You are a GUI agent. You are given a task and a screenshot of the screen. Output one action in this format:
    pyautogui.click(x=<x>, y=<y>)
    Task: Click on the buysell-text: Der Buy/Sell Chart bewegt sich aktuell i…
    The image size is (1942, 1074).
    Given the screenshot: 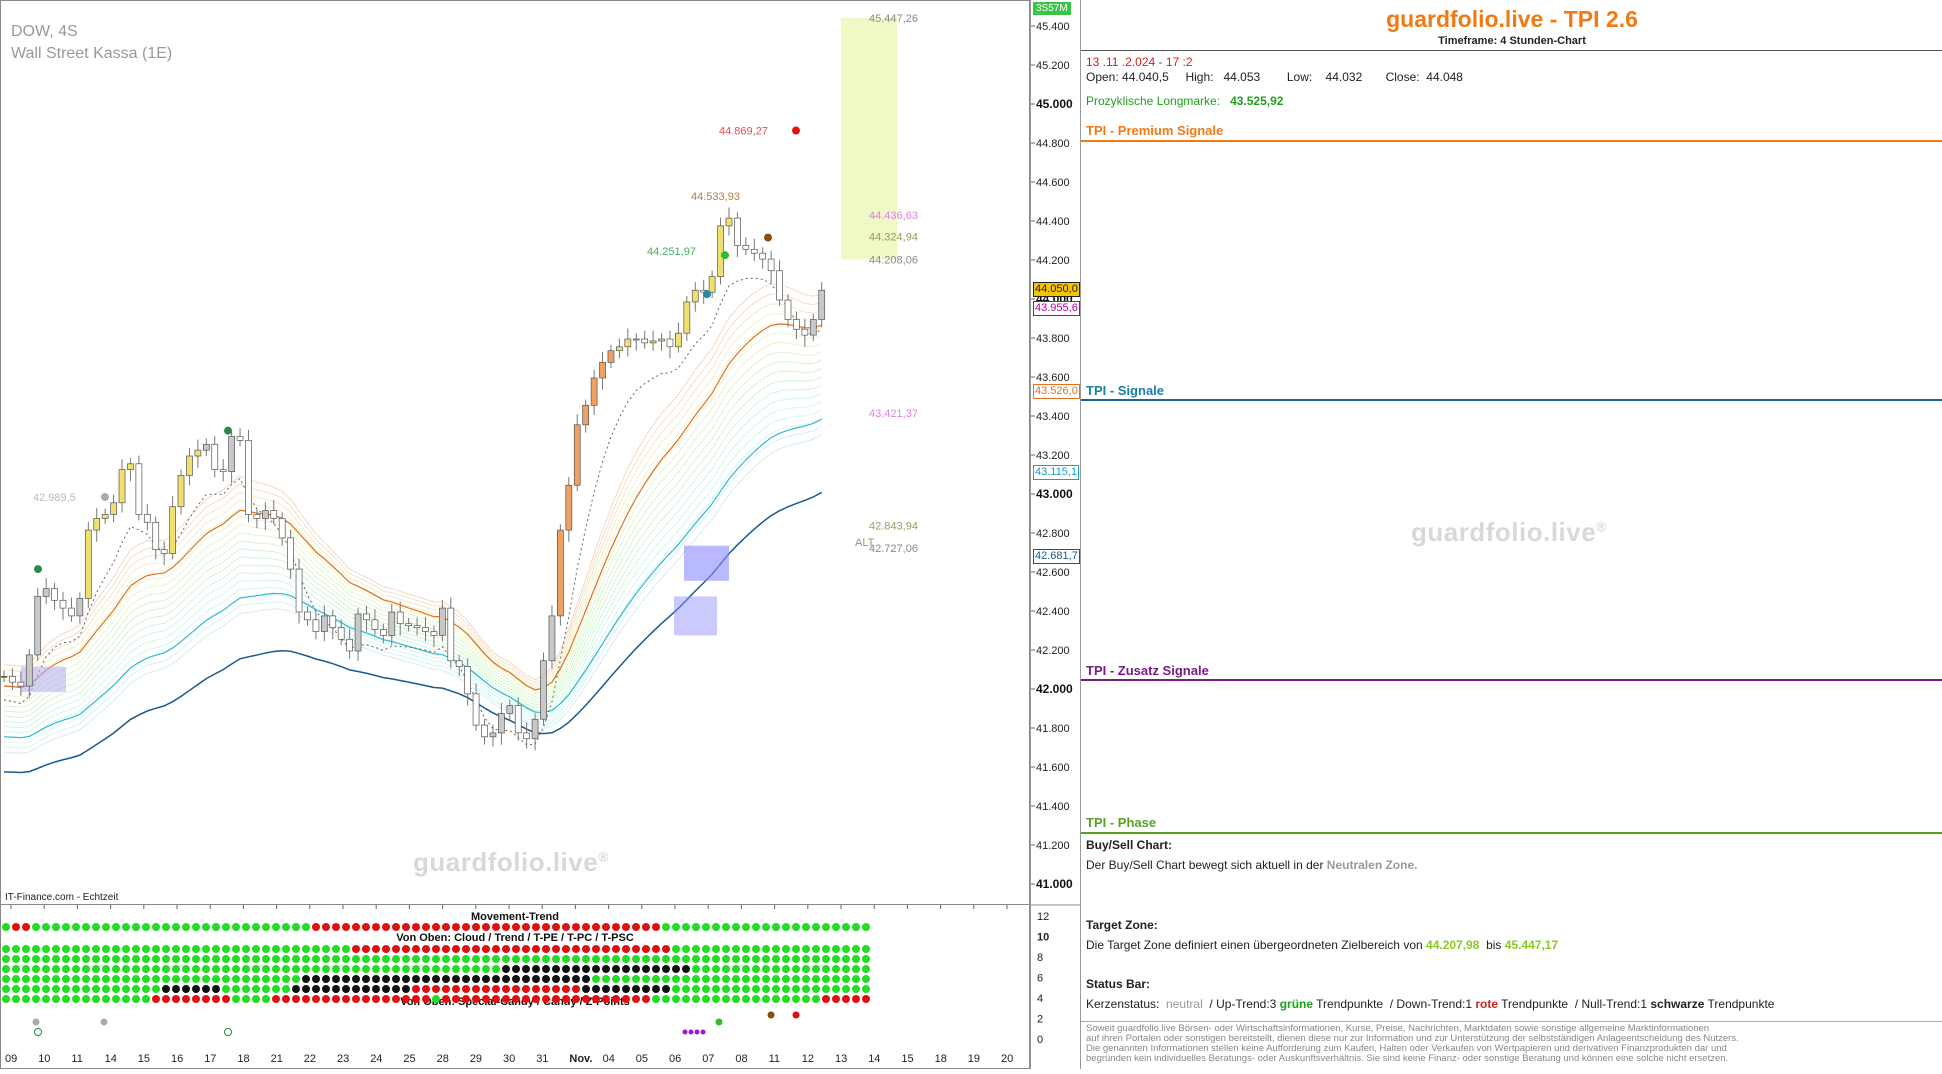 What is the action you would take?
    pyautogui.click(x=1251, y=865)
    